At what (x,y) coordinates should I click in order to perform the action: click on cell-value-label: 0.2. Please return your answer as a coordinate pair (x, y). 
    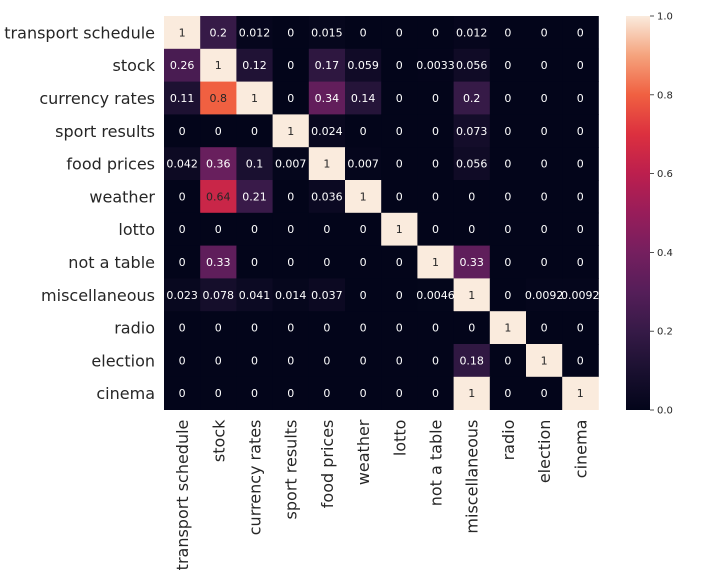
    Looking at the image, I should click on (472, 98).